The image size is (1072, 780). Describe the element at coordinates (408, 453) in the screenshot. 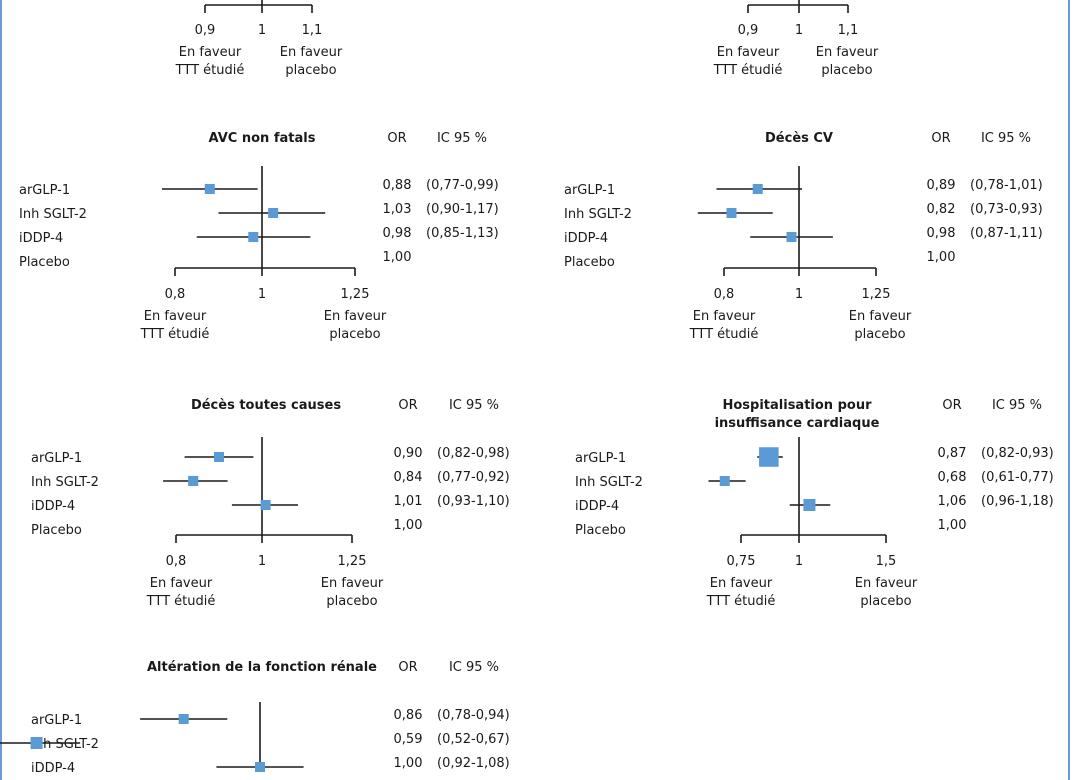

I see `or-value: 0,90` at that location.